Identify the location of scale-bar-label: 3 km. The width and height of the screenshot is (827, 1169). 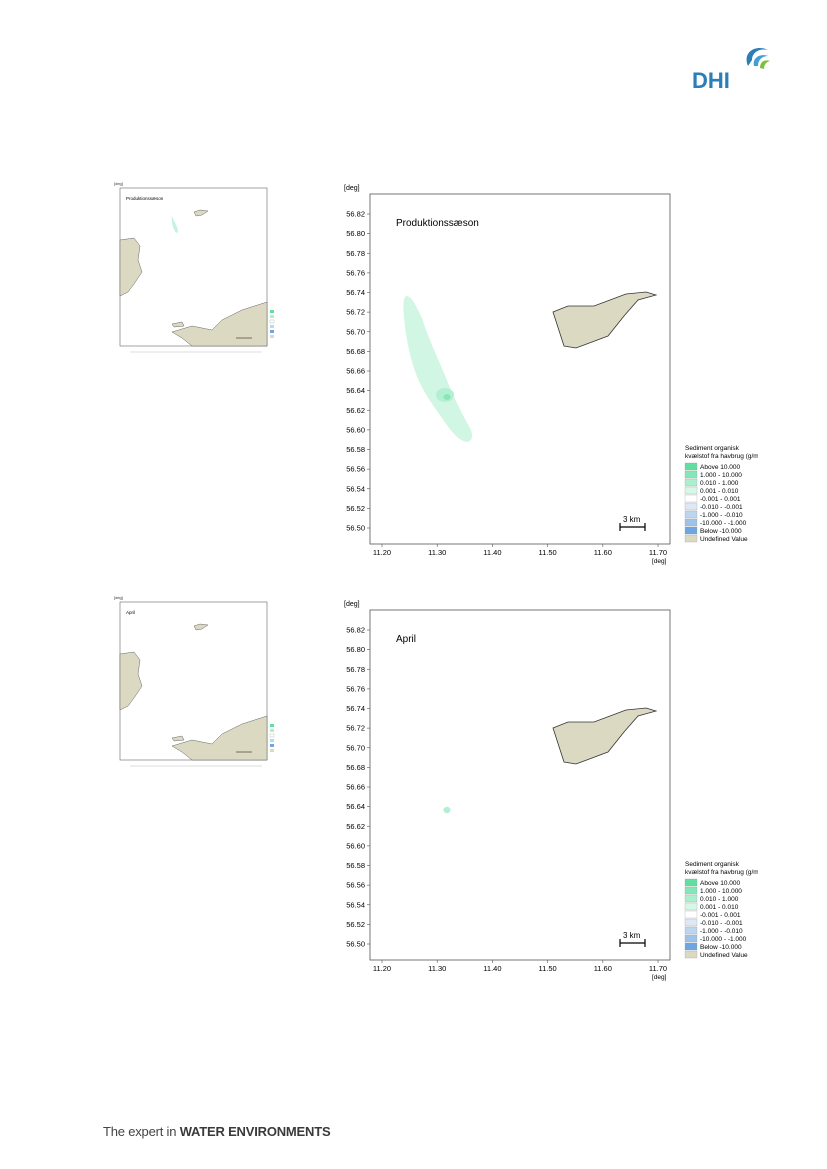
(632, 935).